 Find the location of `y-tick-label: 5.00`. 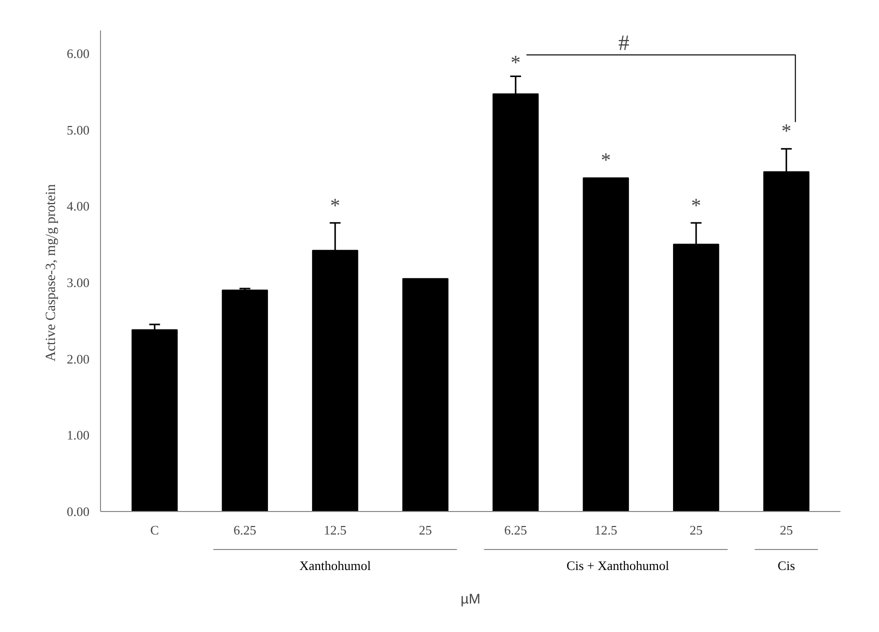

y-tick-label: 5.00 is located at coordinates (78, 130).